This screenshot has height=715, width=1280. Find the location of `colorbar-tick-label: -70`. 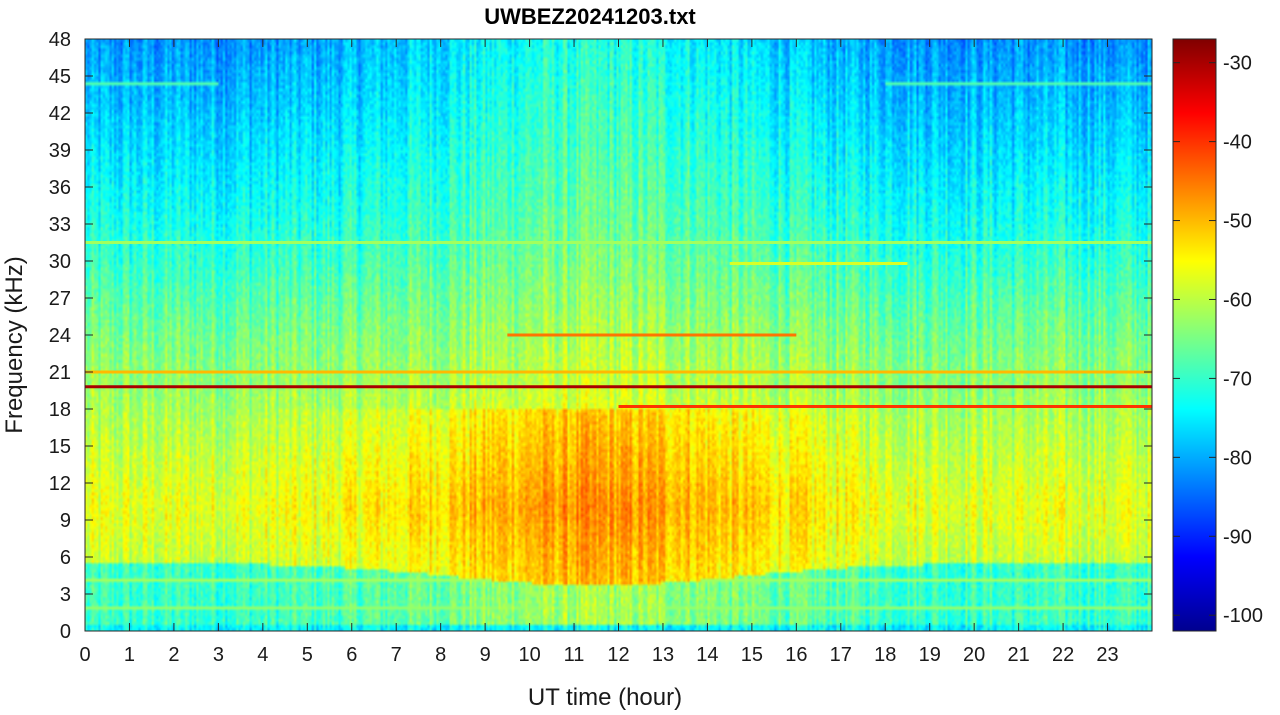

colorbar-tick-label: -70 is located at coordinates (1237, 379).